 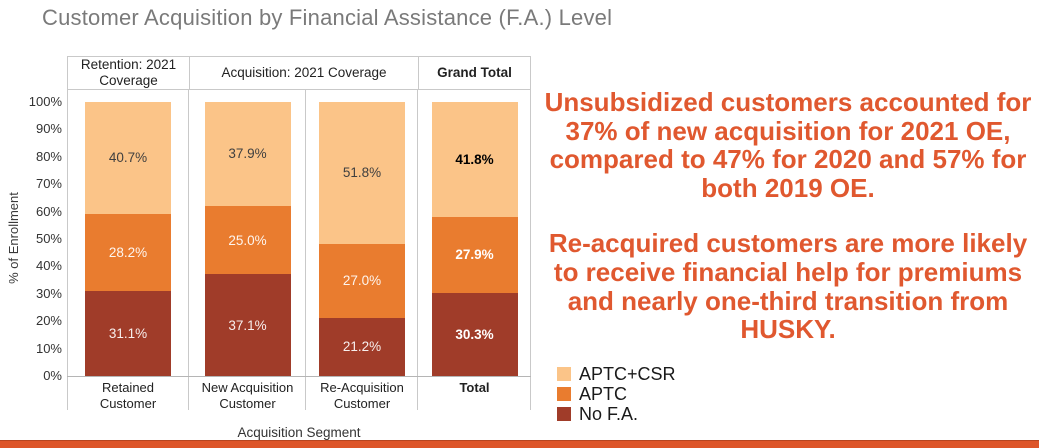 I want to click on y-tick-label: 50%, so click(x=48, y=238).